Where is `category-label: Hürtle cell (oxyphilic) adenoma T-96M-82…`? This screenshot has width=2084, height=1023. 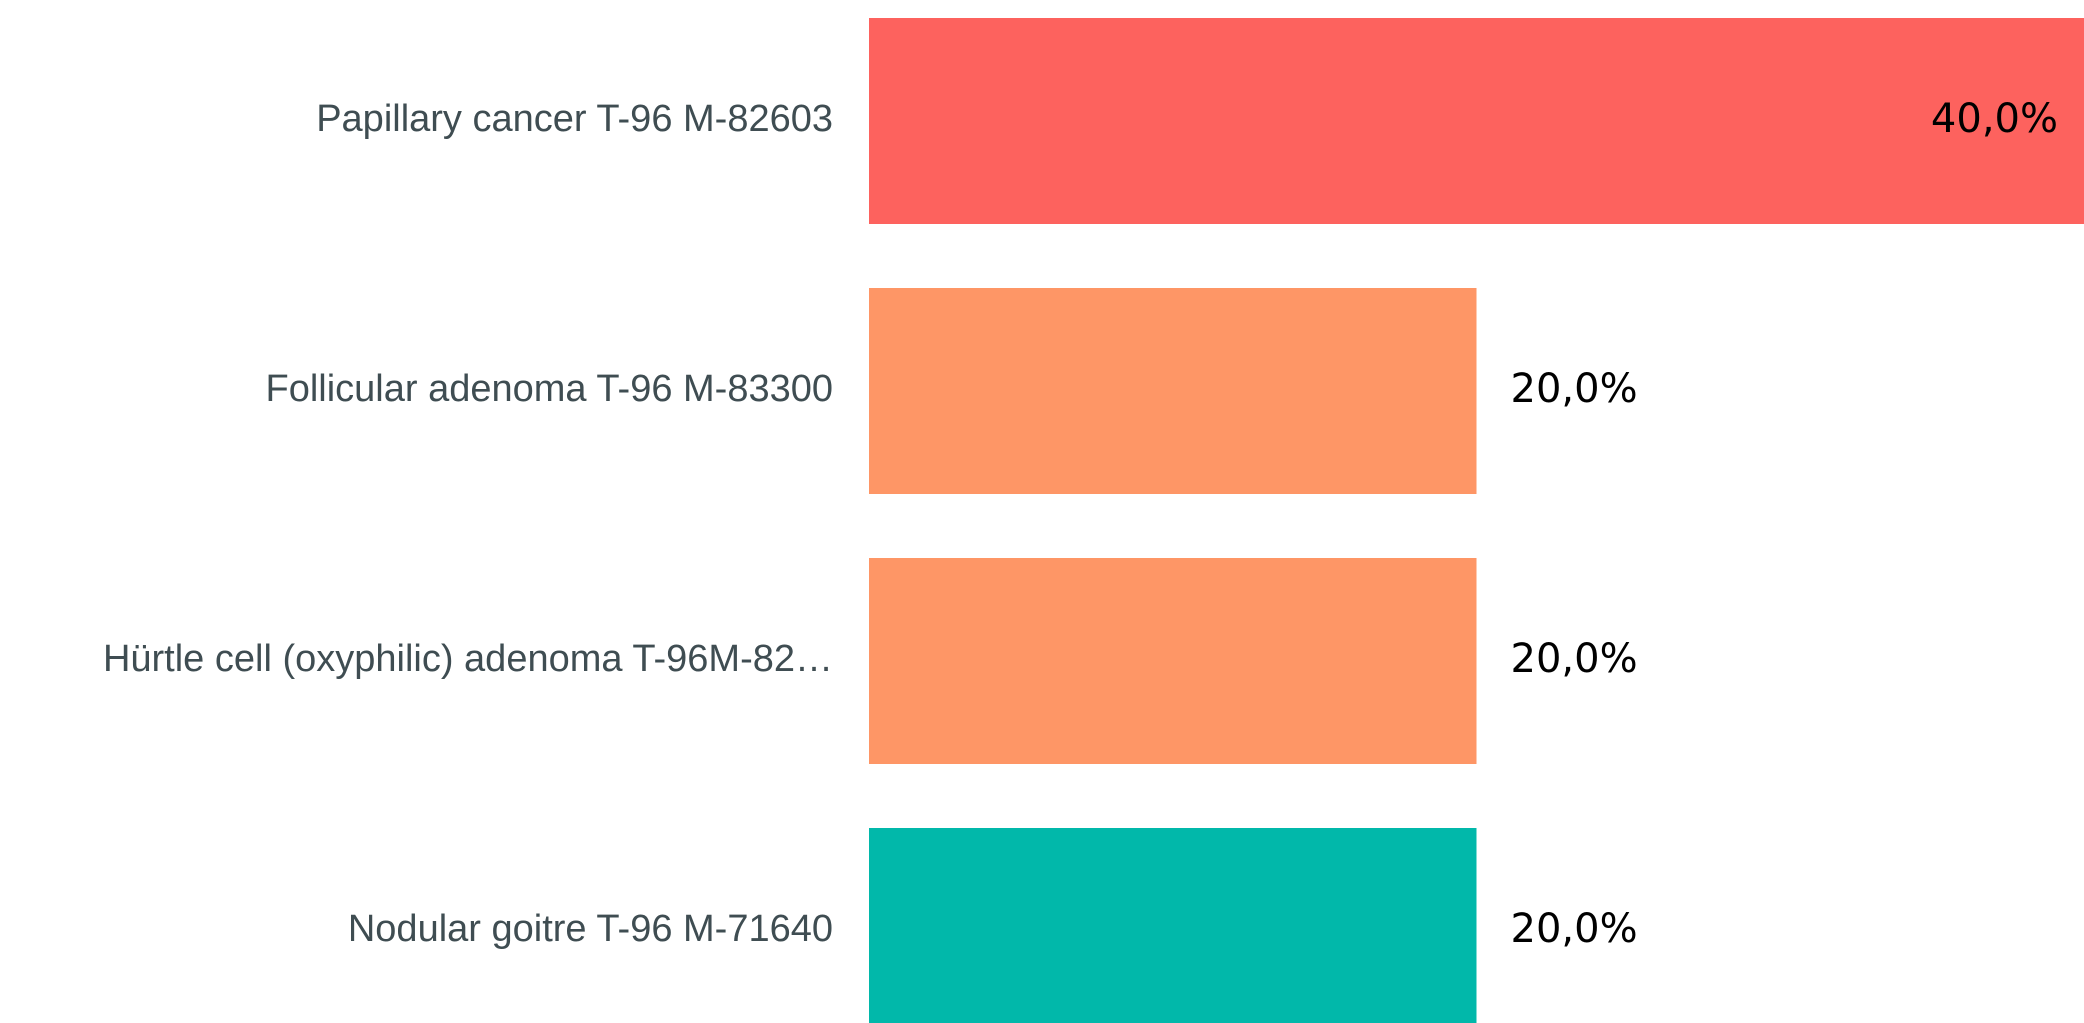
category-label: Hürtle cell (oxyphilic) adenoma T-96M-82… is located at coordinates (468, 659).